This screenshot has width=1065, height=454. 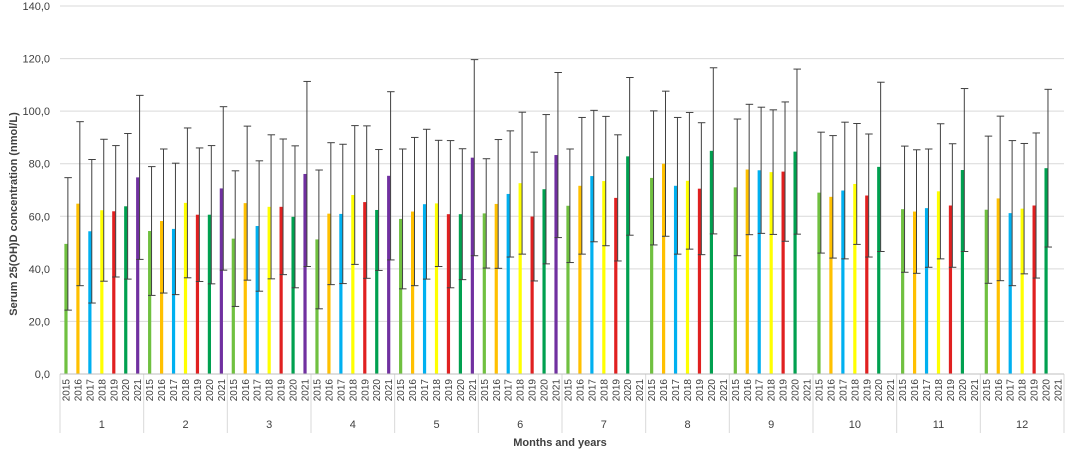 I want to click on x-axis-title: Months and years, so click(x=560, y=443).